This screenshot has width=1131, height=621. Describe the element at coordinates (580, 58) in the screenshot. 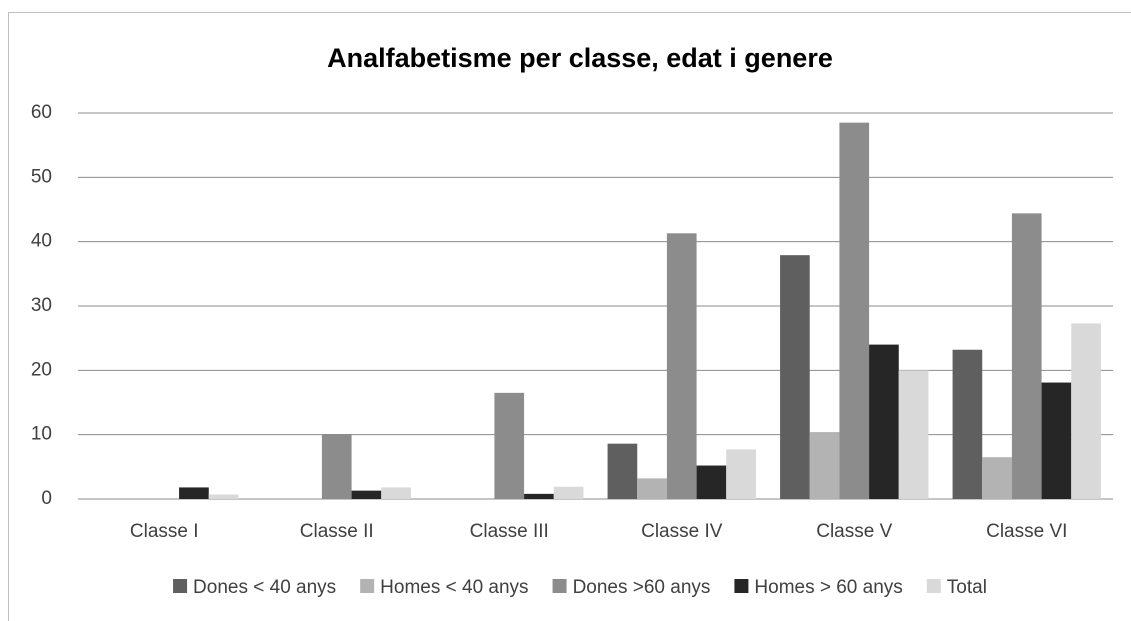

I see `chart-title: Analfabetisme per classe, edat i genere` at that location.